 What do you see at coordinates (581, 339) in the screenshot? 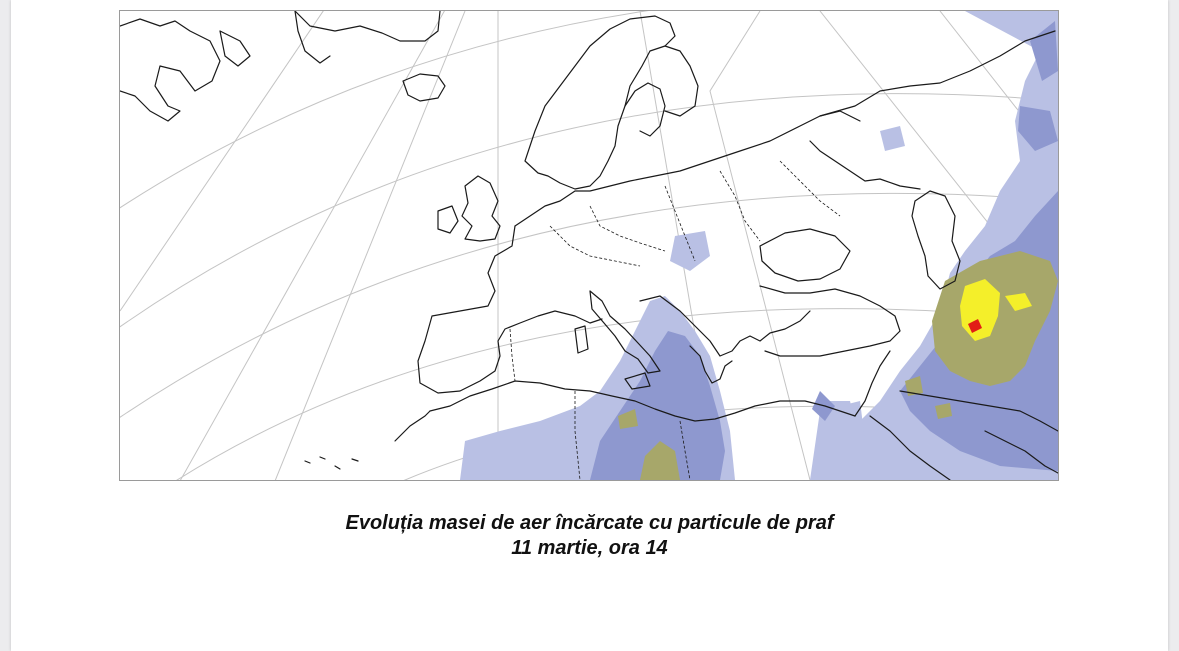
I see `coastline-sardinia` at bounding box center [581, 339].